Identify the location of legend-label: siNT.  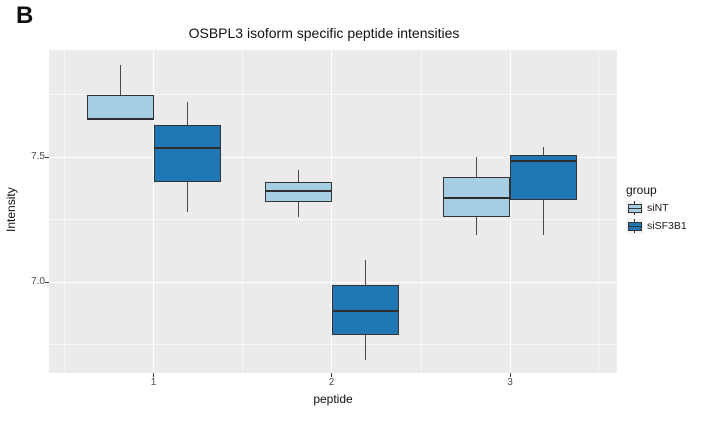
(658, 208).